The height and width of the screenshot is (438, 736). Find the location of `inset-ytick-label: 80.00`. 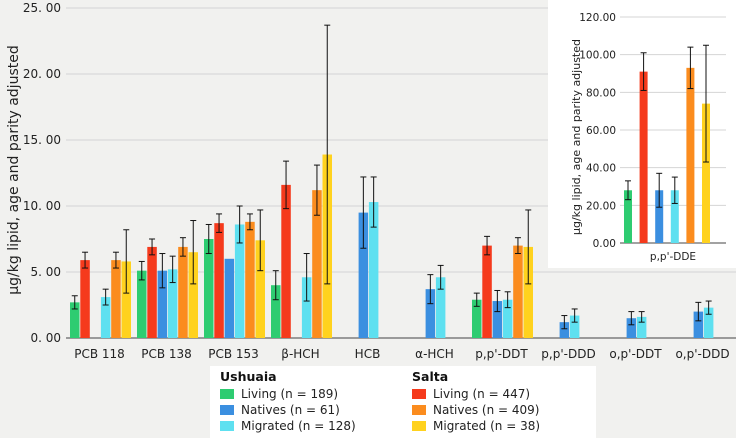

inset-ytick-label: 80.00 is located at coordinates (601, 93).